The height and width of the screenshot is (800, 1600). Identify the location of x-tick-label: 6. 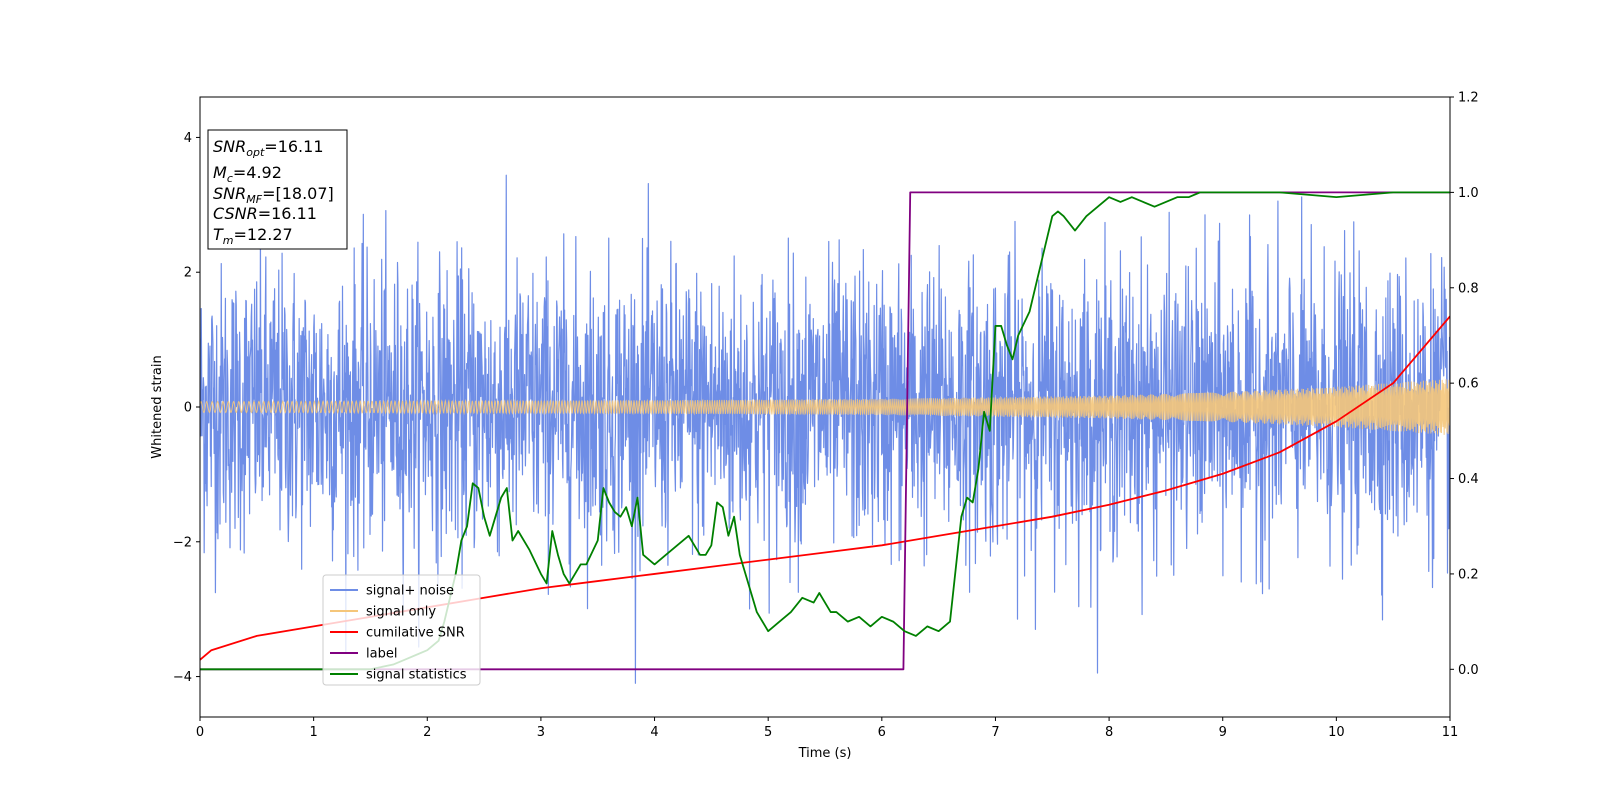
(882, 732).